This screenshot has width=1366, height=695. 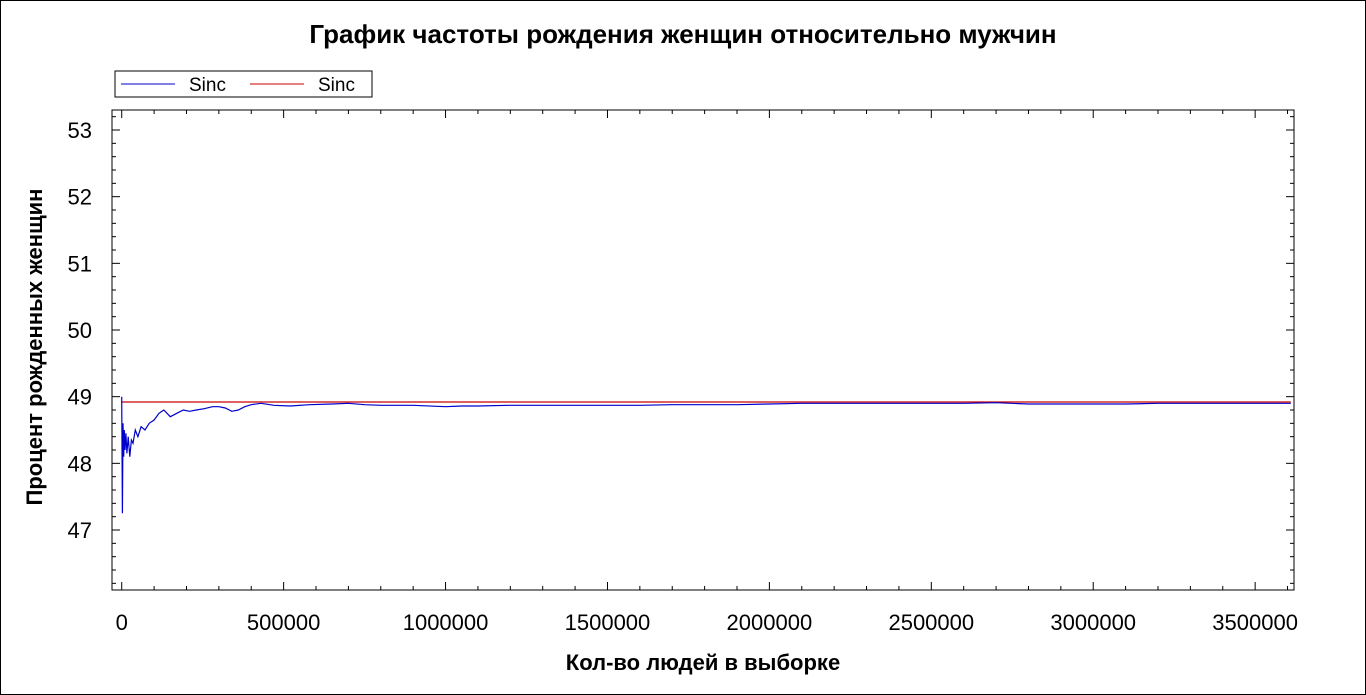 I want to click on y-tick-label: 49, so click(x=80, y=397).